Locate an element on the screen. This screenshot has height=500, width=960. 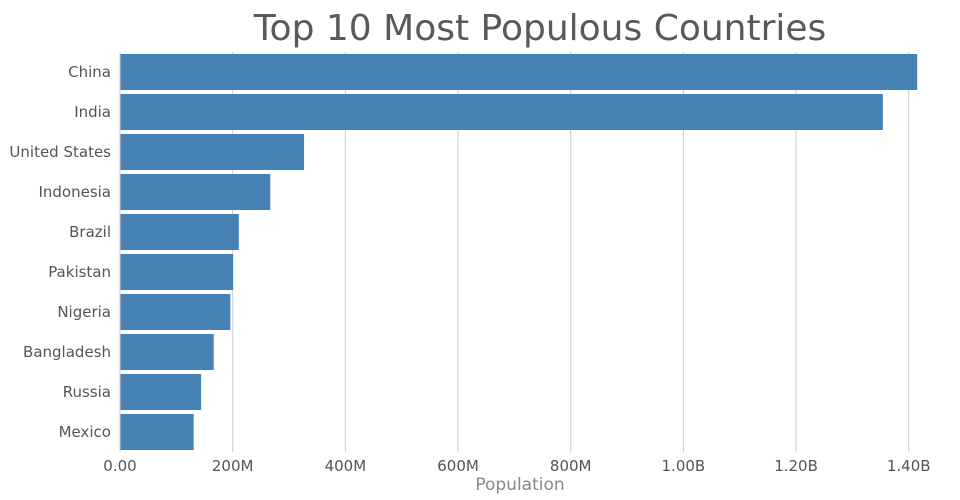
x-tick-label: 600M is located at coordinates (458, 466).